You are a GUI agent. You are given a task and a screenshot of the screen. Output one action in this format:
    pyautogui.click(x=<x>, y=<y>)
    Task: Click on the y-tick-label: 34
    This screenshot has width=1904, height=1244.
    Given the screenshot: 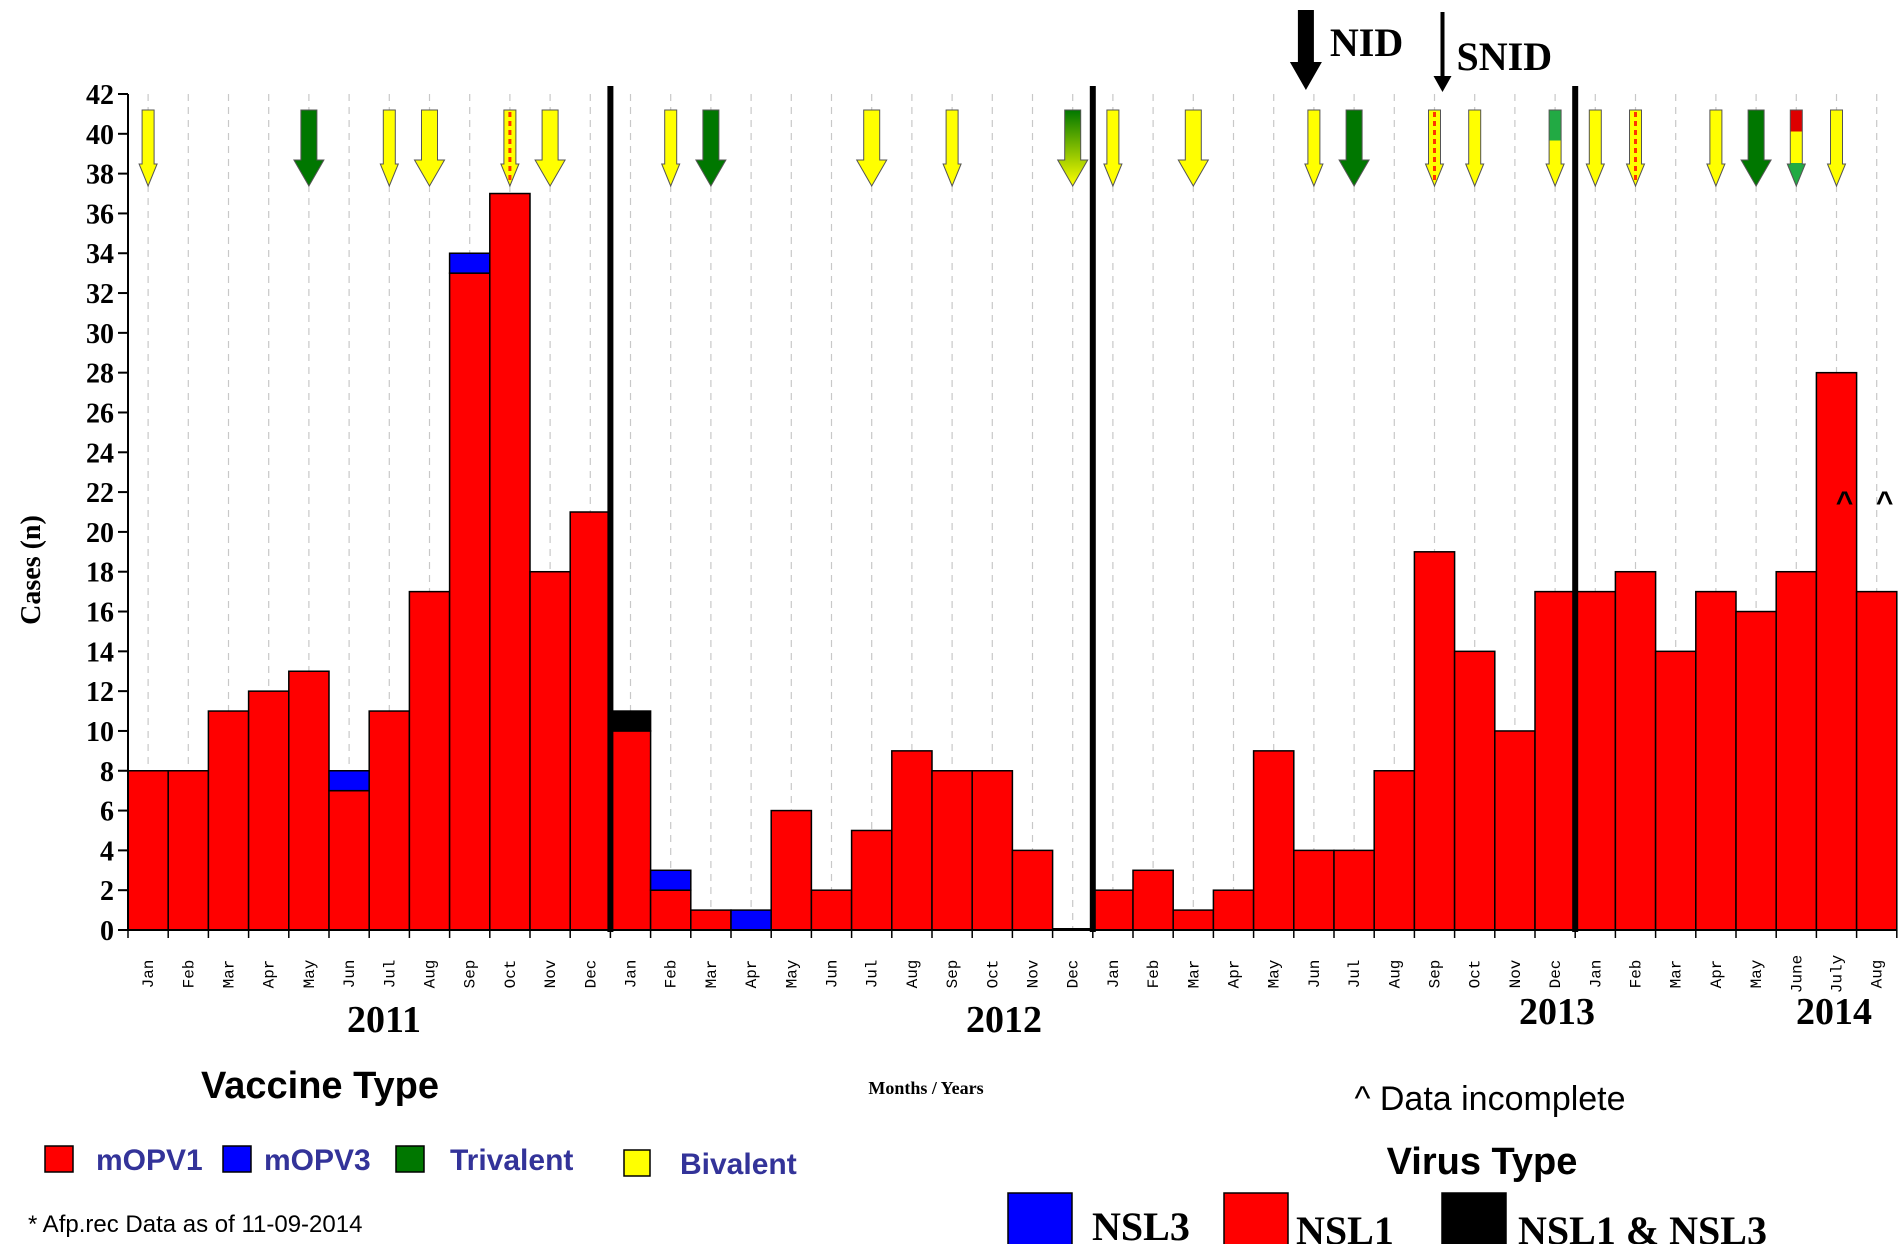 What is the action you would take?
    pyautogui.click(x=100, y=254)
    